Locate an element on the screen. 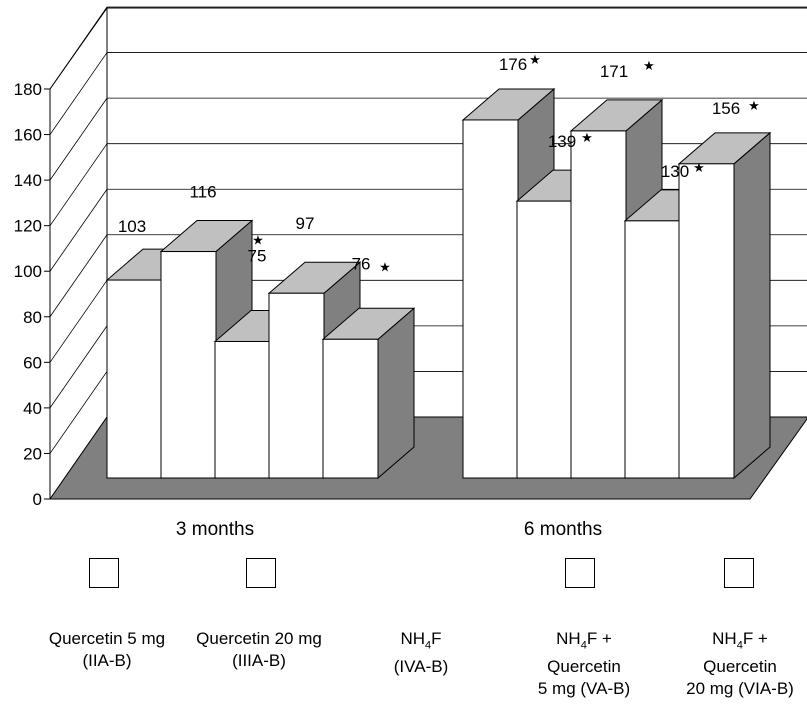  legend-label: Quercetin 20 mg (IIIA-B) is located at coordinates (259, 649).